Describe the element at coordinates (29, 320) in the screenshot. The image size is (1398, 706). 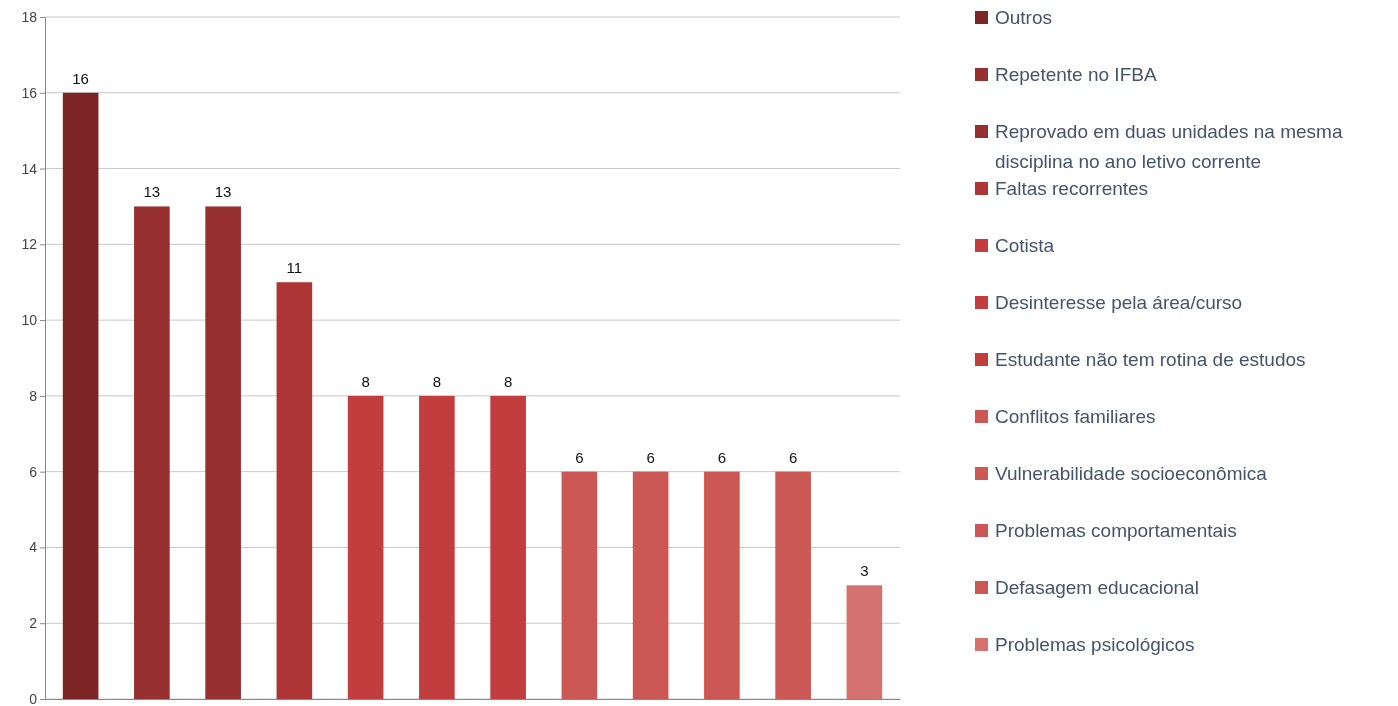
I see `y-tick-label: 10` at that location.